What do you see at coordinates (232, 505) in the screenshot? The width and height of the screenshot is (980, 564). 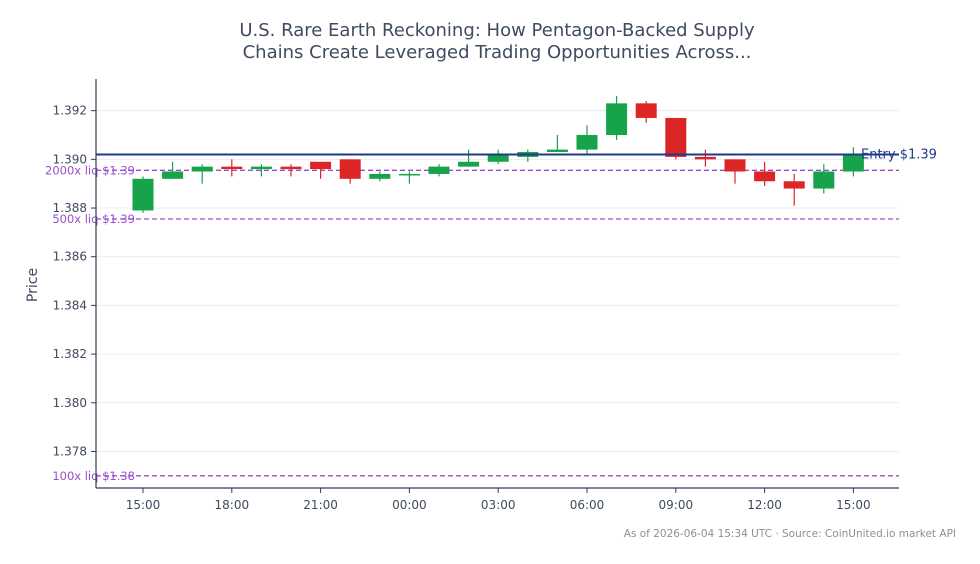 I see `x-tick-label: 18:00` at bounding box center [232, 505].